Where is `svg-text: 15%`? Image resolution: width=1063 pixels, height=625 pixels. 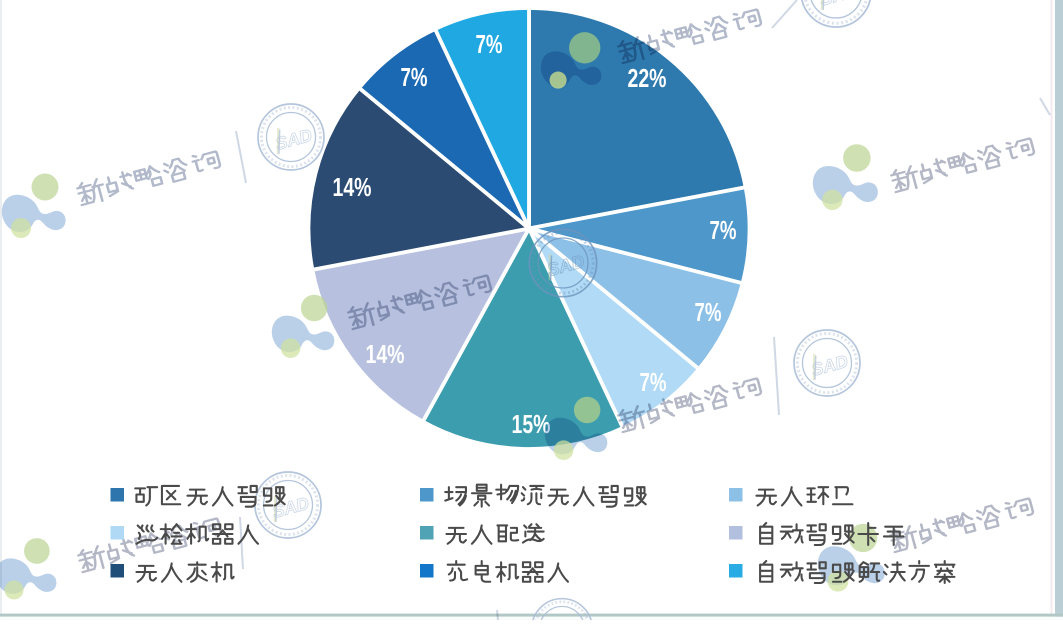
svg-text: 15% is located at coordinates (531, 425).